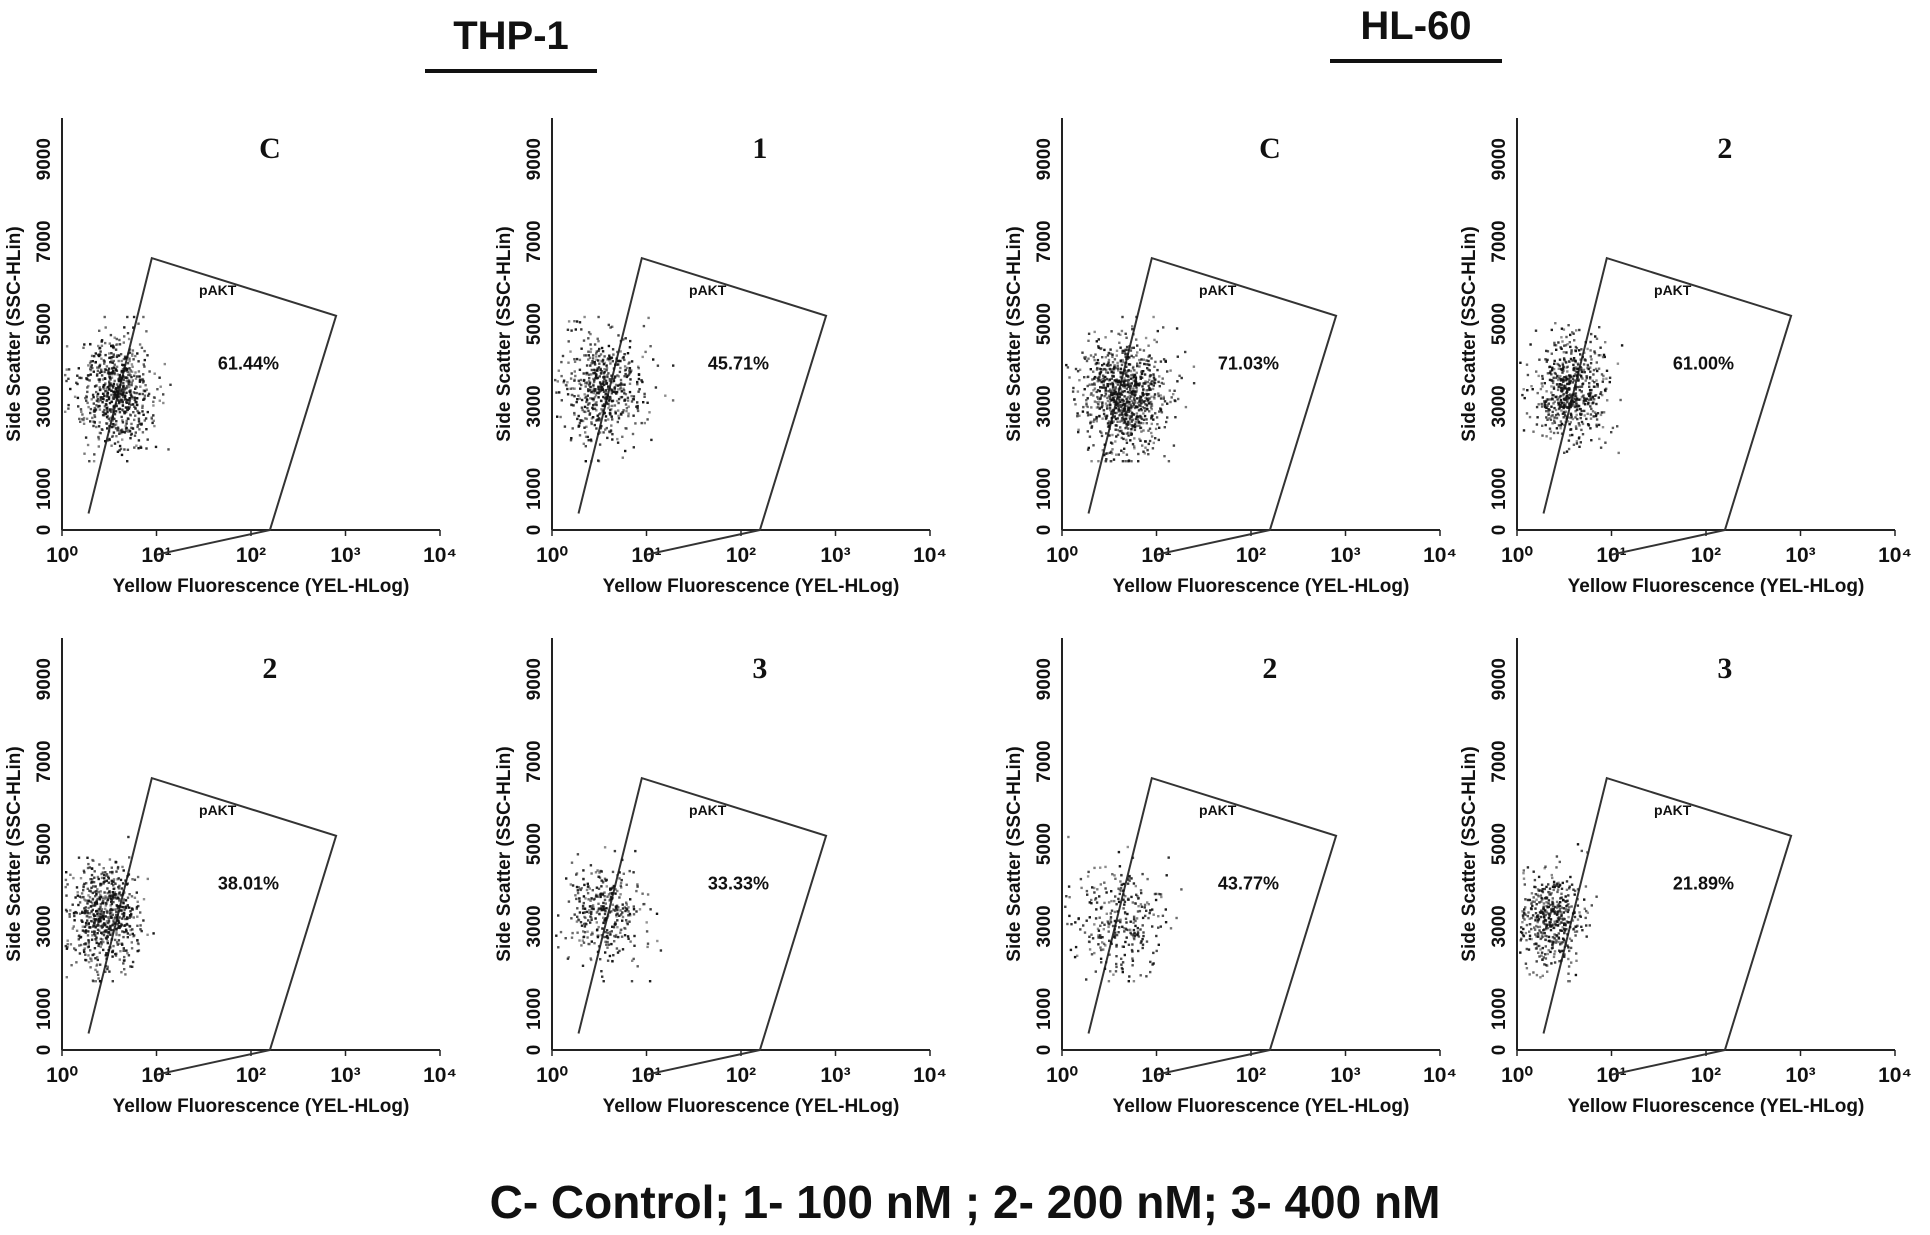 This screenshot has width=1930, height=1235. What do you see at coordinates (1517, 1075) in the screenshot?
I see `x-tick-label: 10⁰` at bounding box center [1517, 1075].